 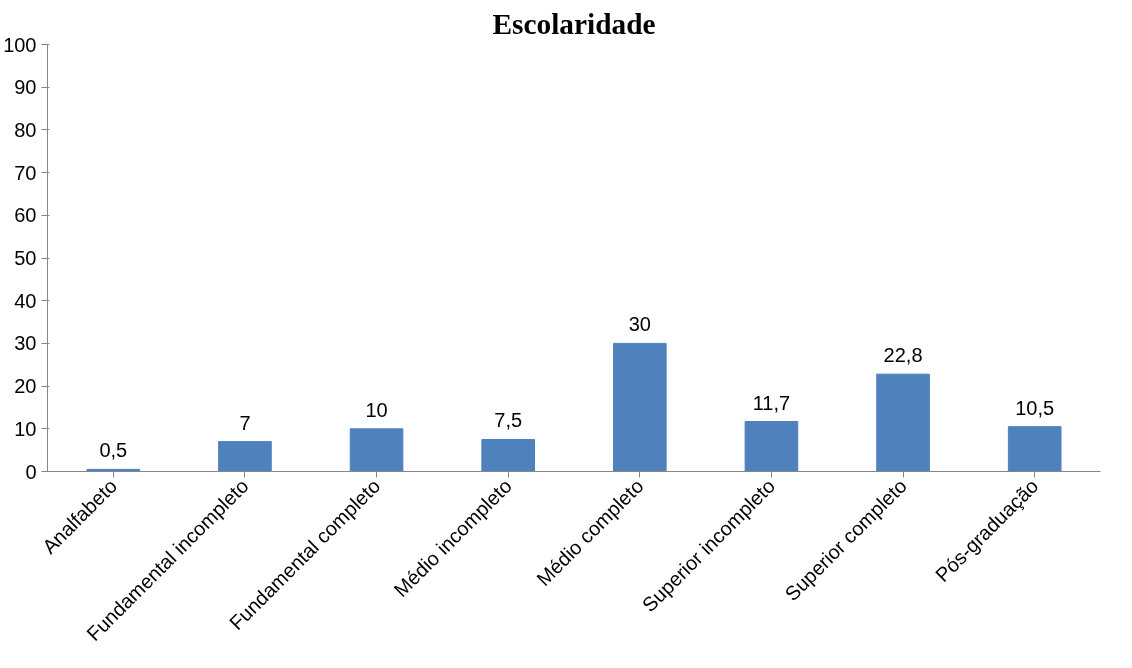 I want to click on data-label: 22,8, so click(x=903, y=355).